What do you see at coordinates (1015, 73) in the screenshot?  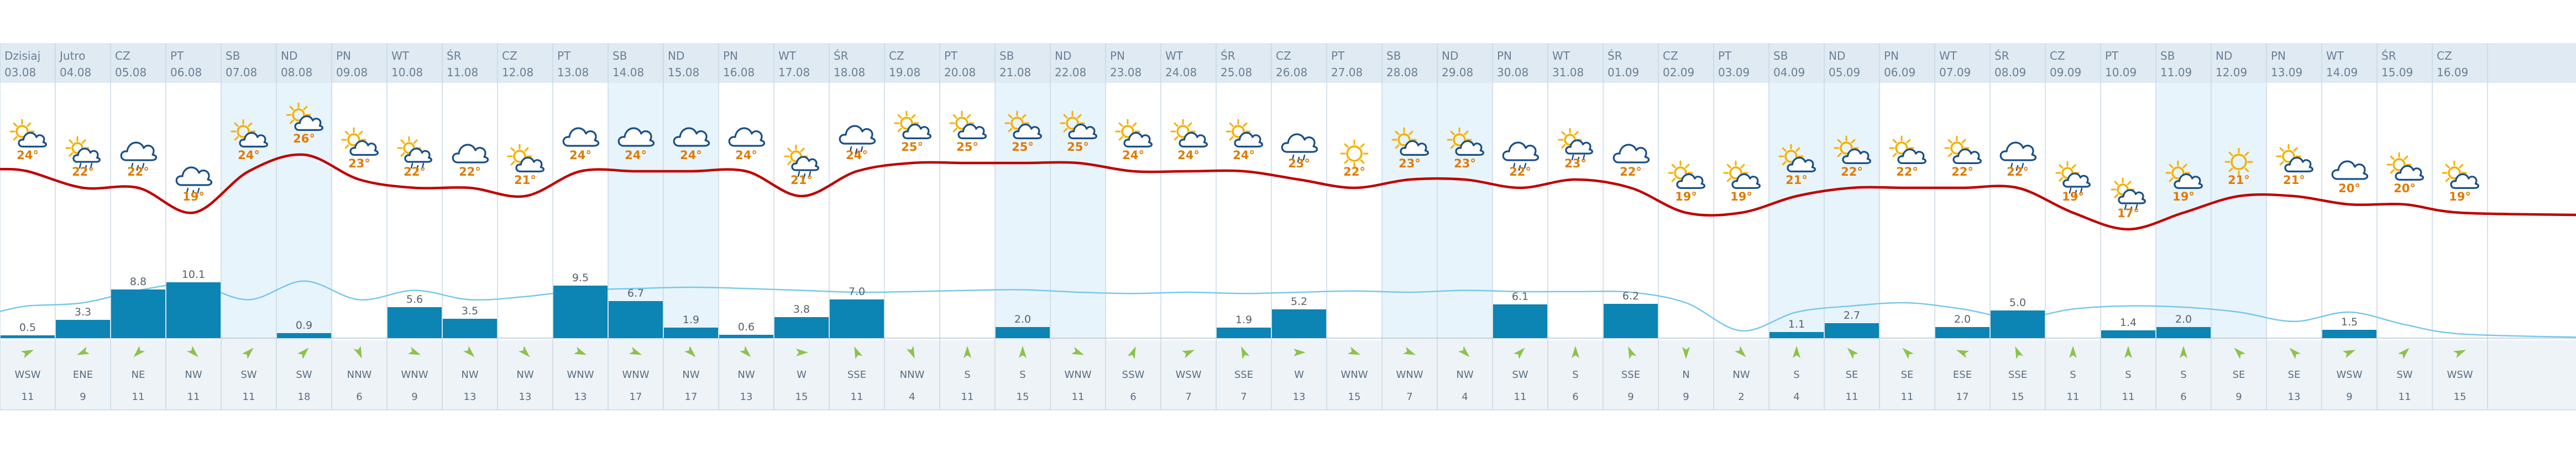 I see `day-date: 21.08` at bounding box center [1015, 73].